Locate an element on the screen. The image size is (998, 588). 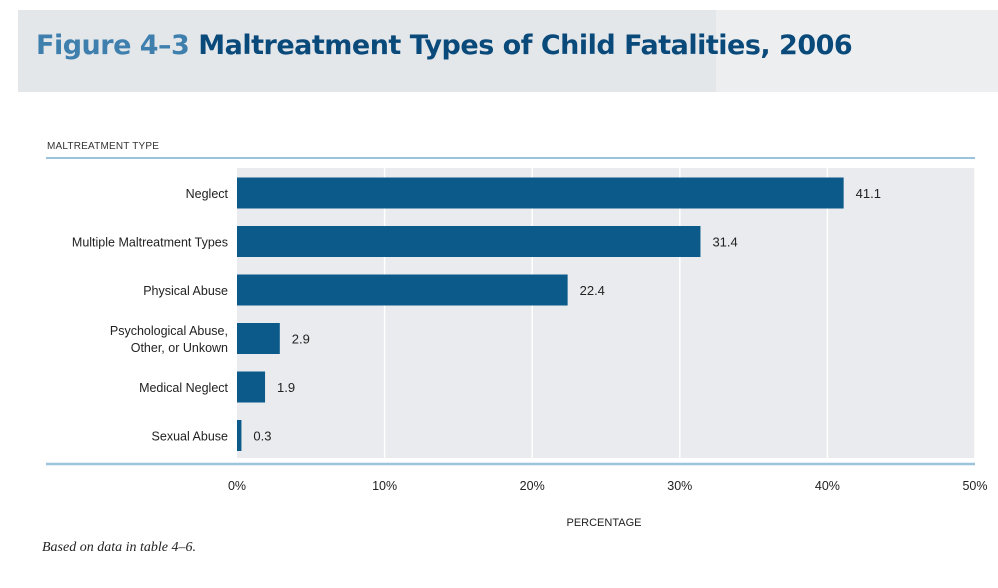
category-label-line: Sexual Abuse is located at coordinates (190, 437).